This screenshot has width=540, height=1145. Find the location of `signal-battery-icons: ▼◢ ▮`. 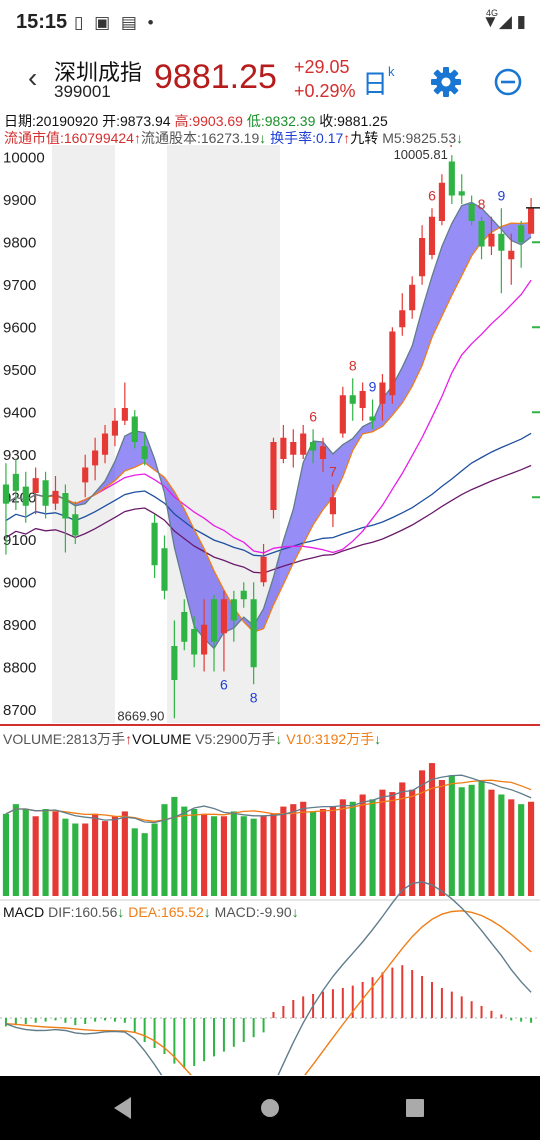

signal-battery-icons: ▼◢ ▮ is located at coordinates (504, 21).